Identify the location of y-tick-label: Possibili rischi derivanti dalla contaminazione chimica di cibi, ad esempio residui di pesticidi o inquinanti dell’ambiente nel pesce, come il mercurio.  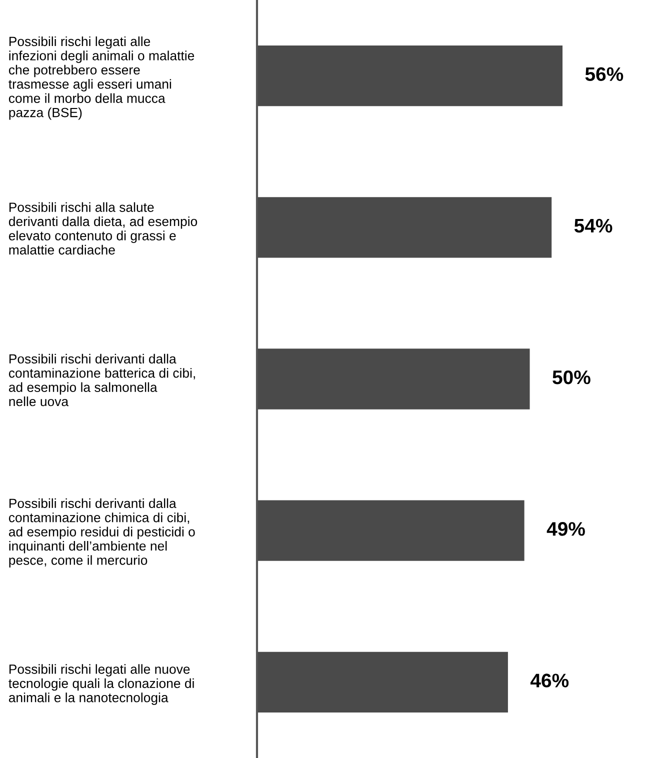
(101, 533).